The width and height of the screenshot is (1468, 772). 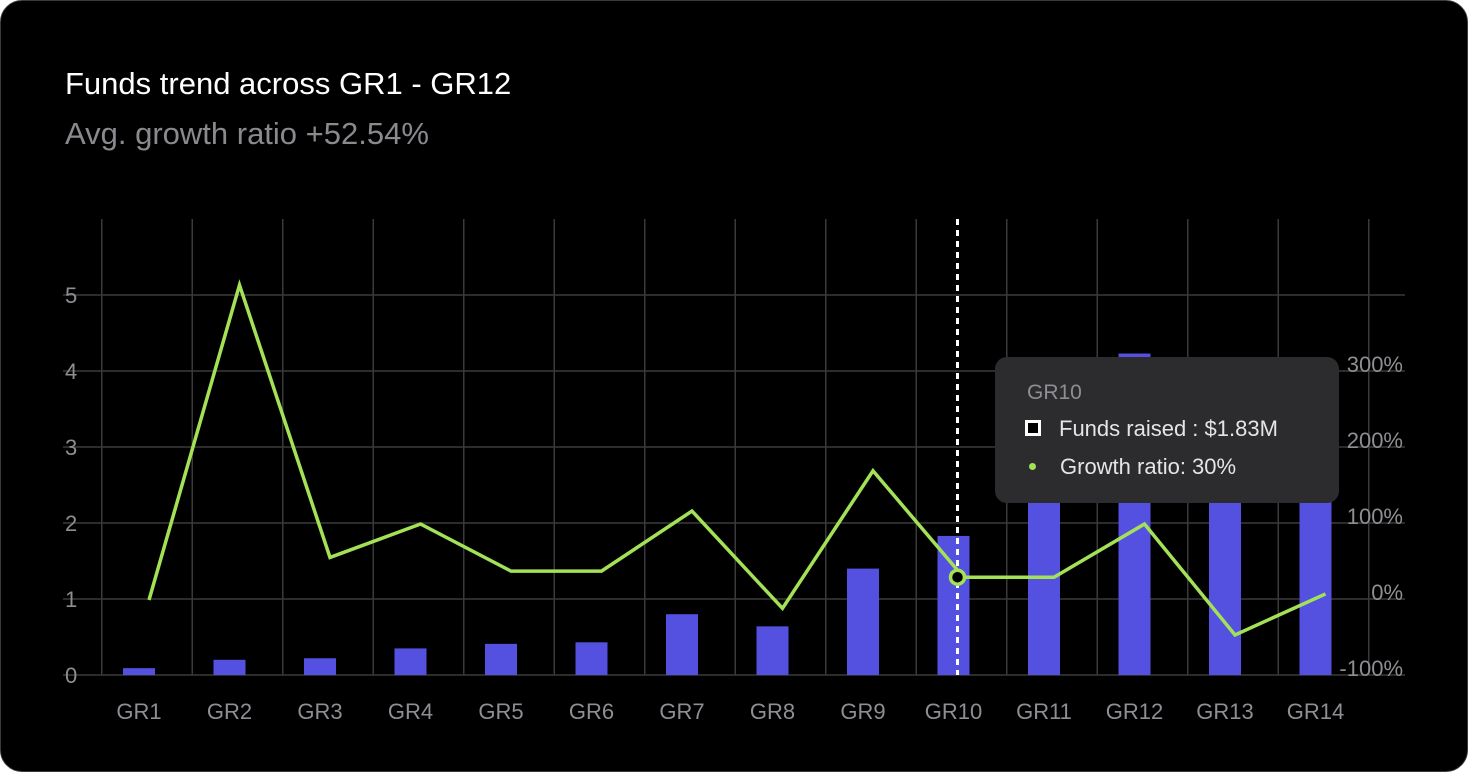 I want to click on tooltip-title: GR10, so click(x=1054, y=392).